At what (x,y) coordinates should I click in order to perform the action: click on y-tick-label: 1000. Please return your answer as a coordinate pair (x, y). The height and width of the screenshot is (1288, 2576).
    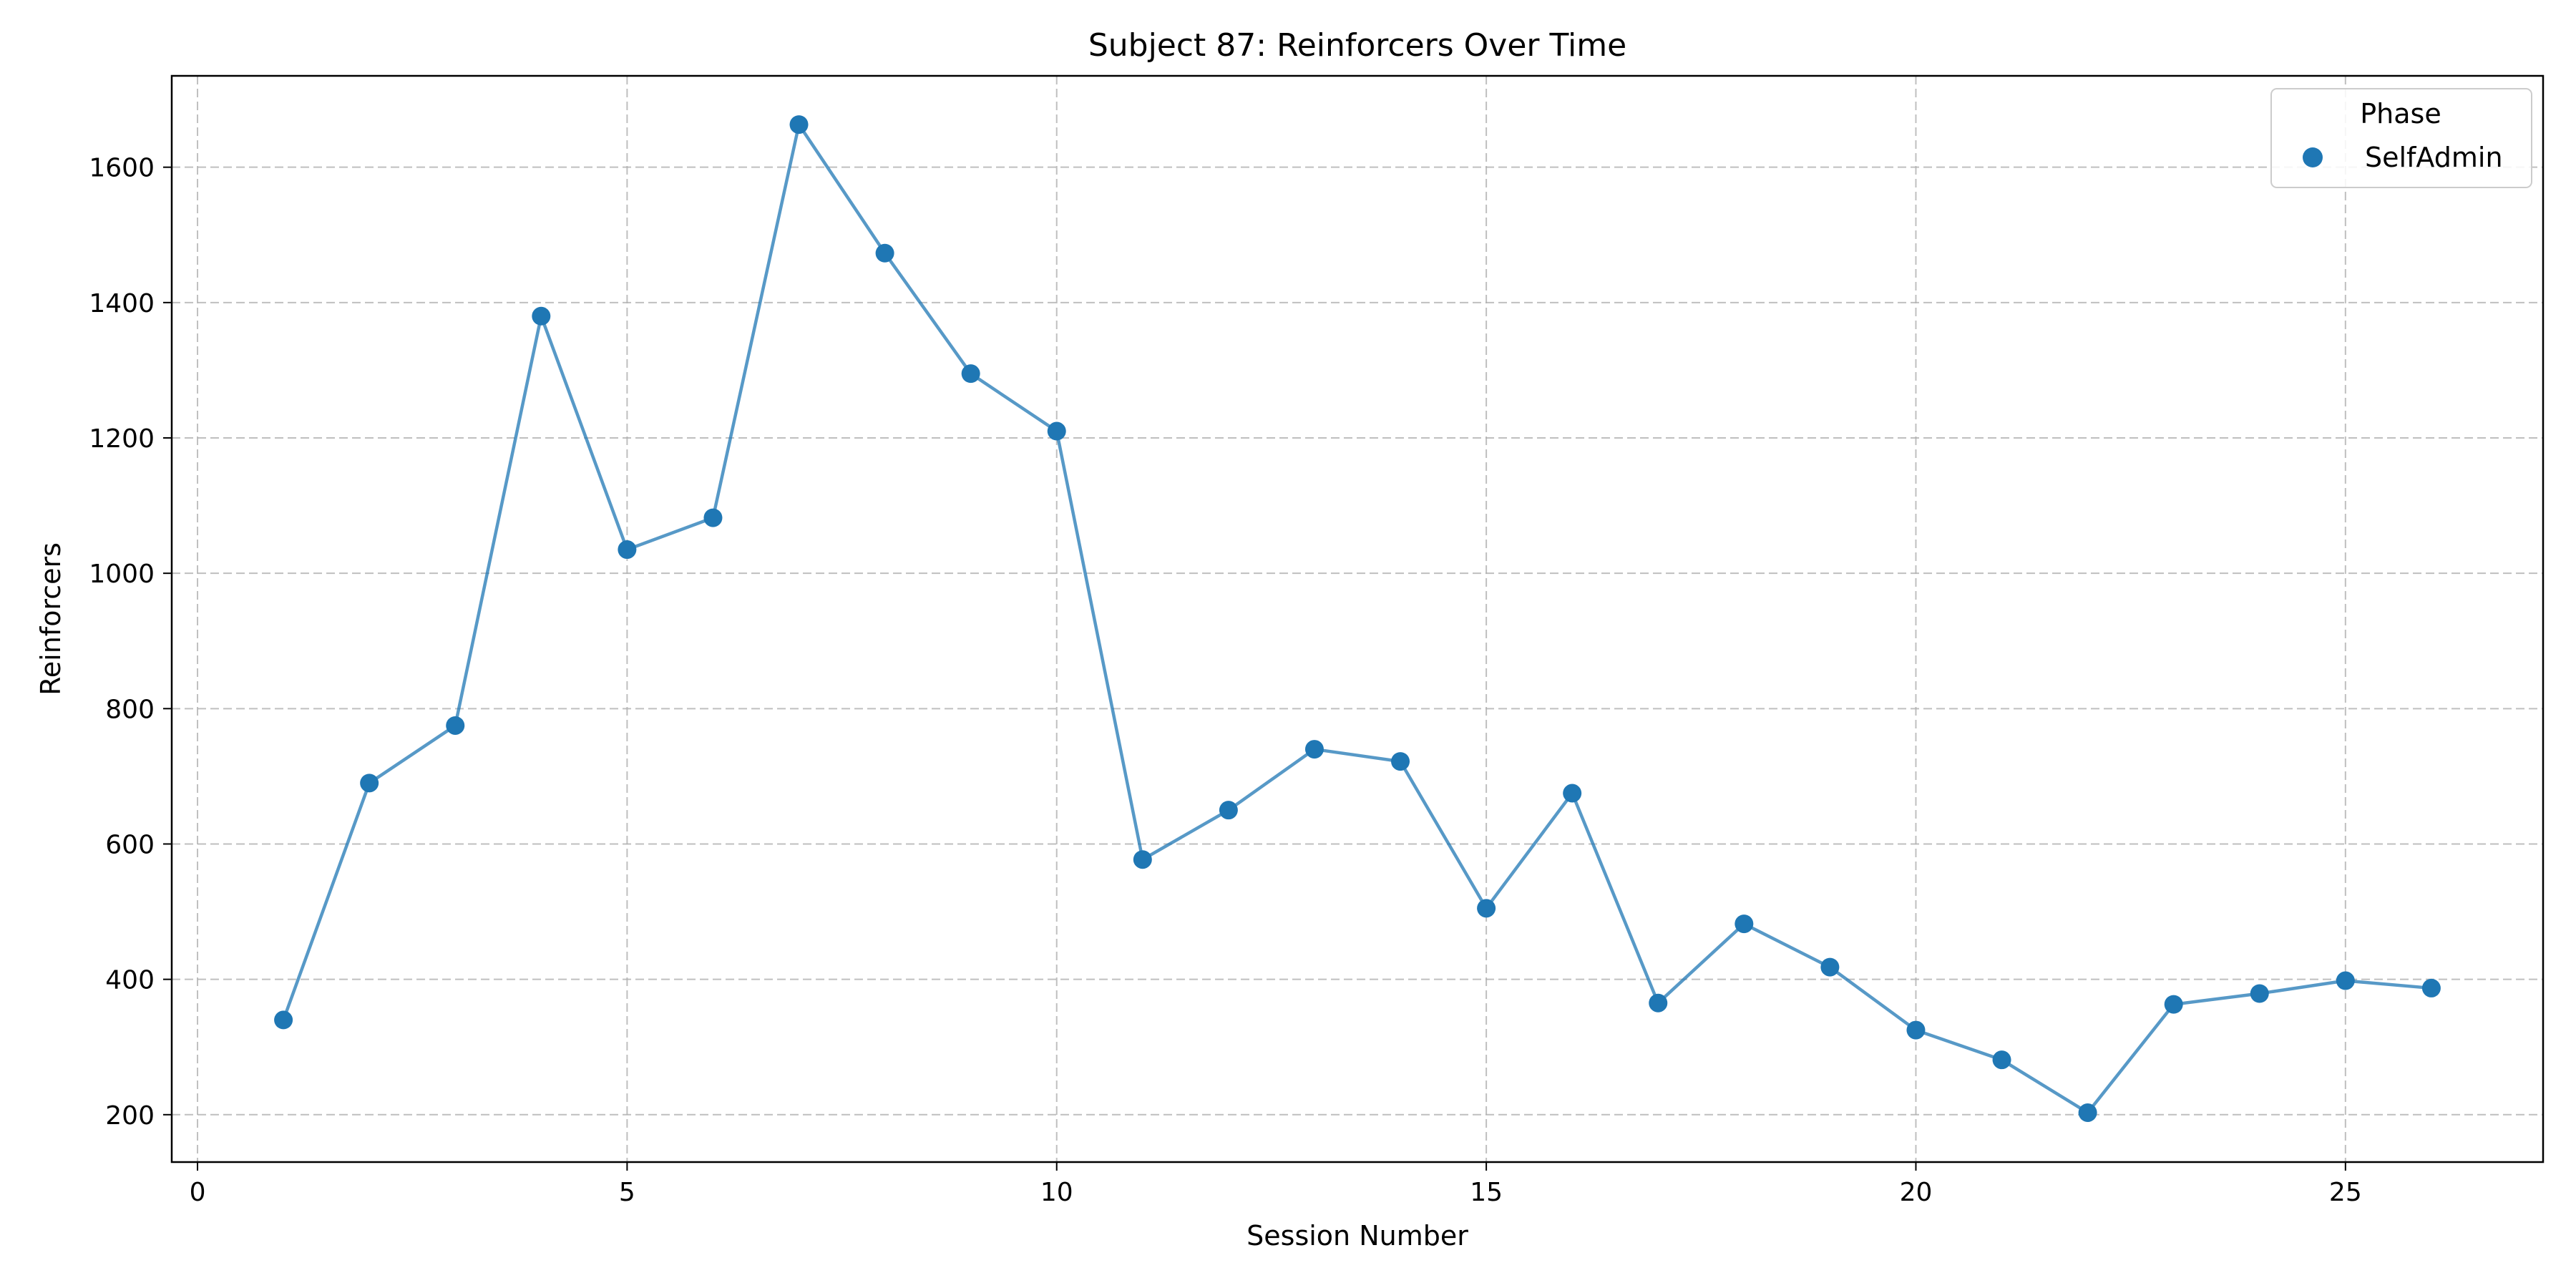
    Looking at the image, I should click on (122, 574).